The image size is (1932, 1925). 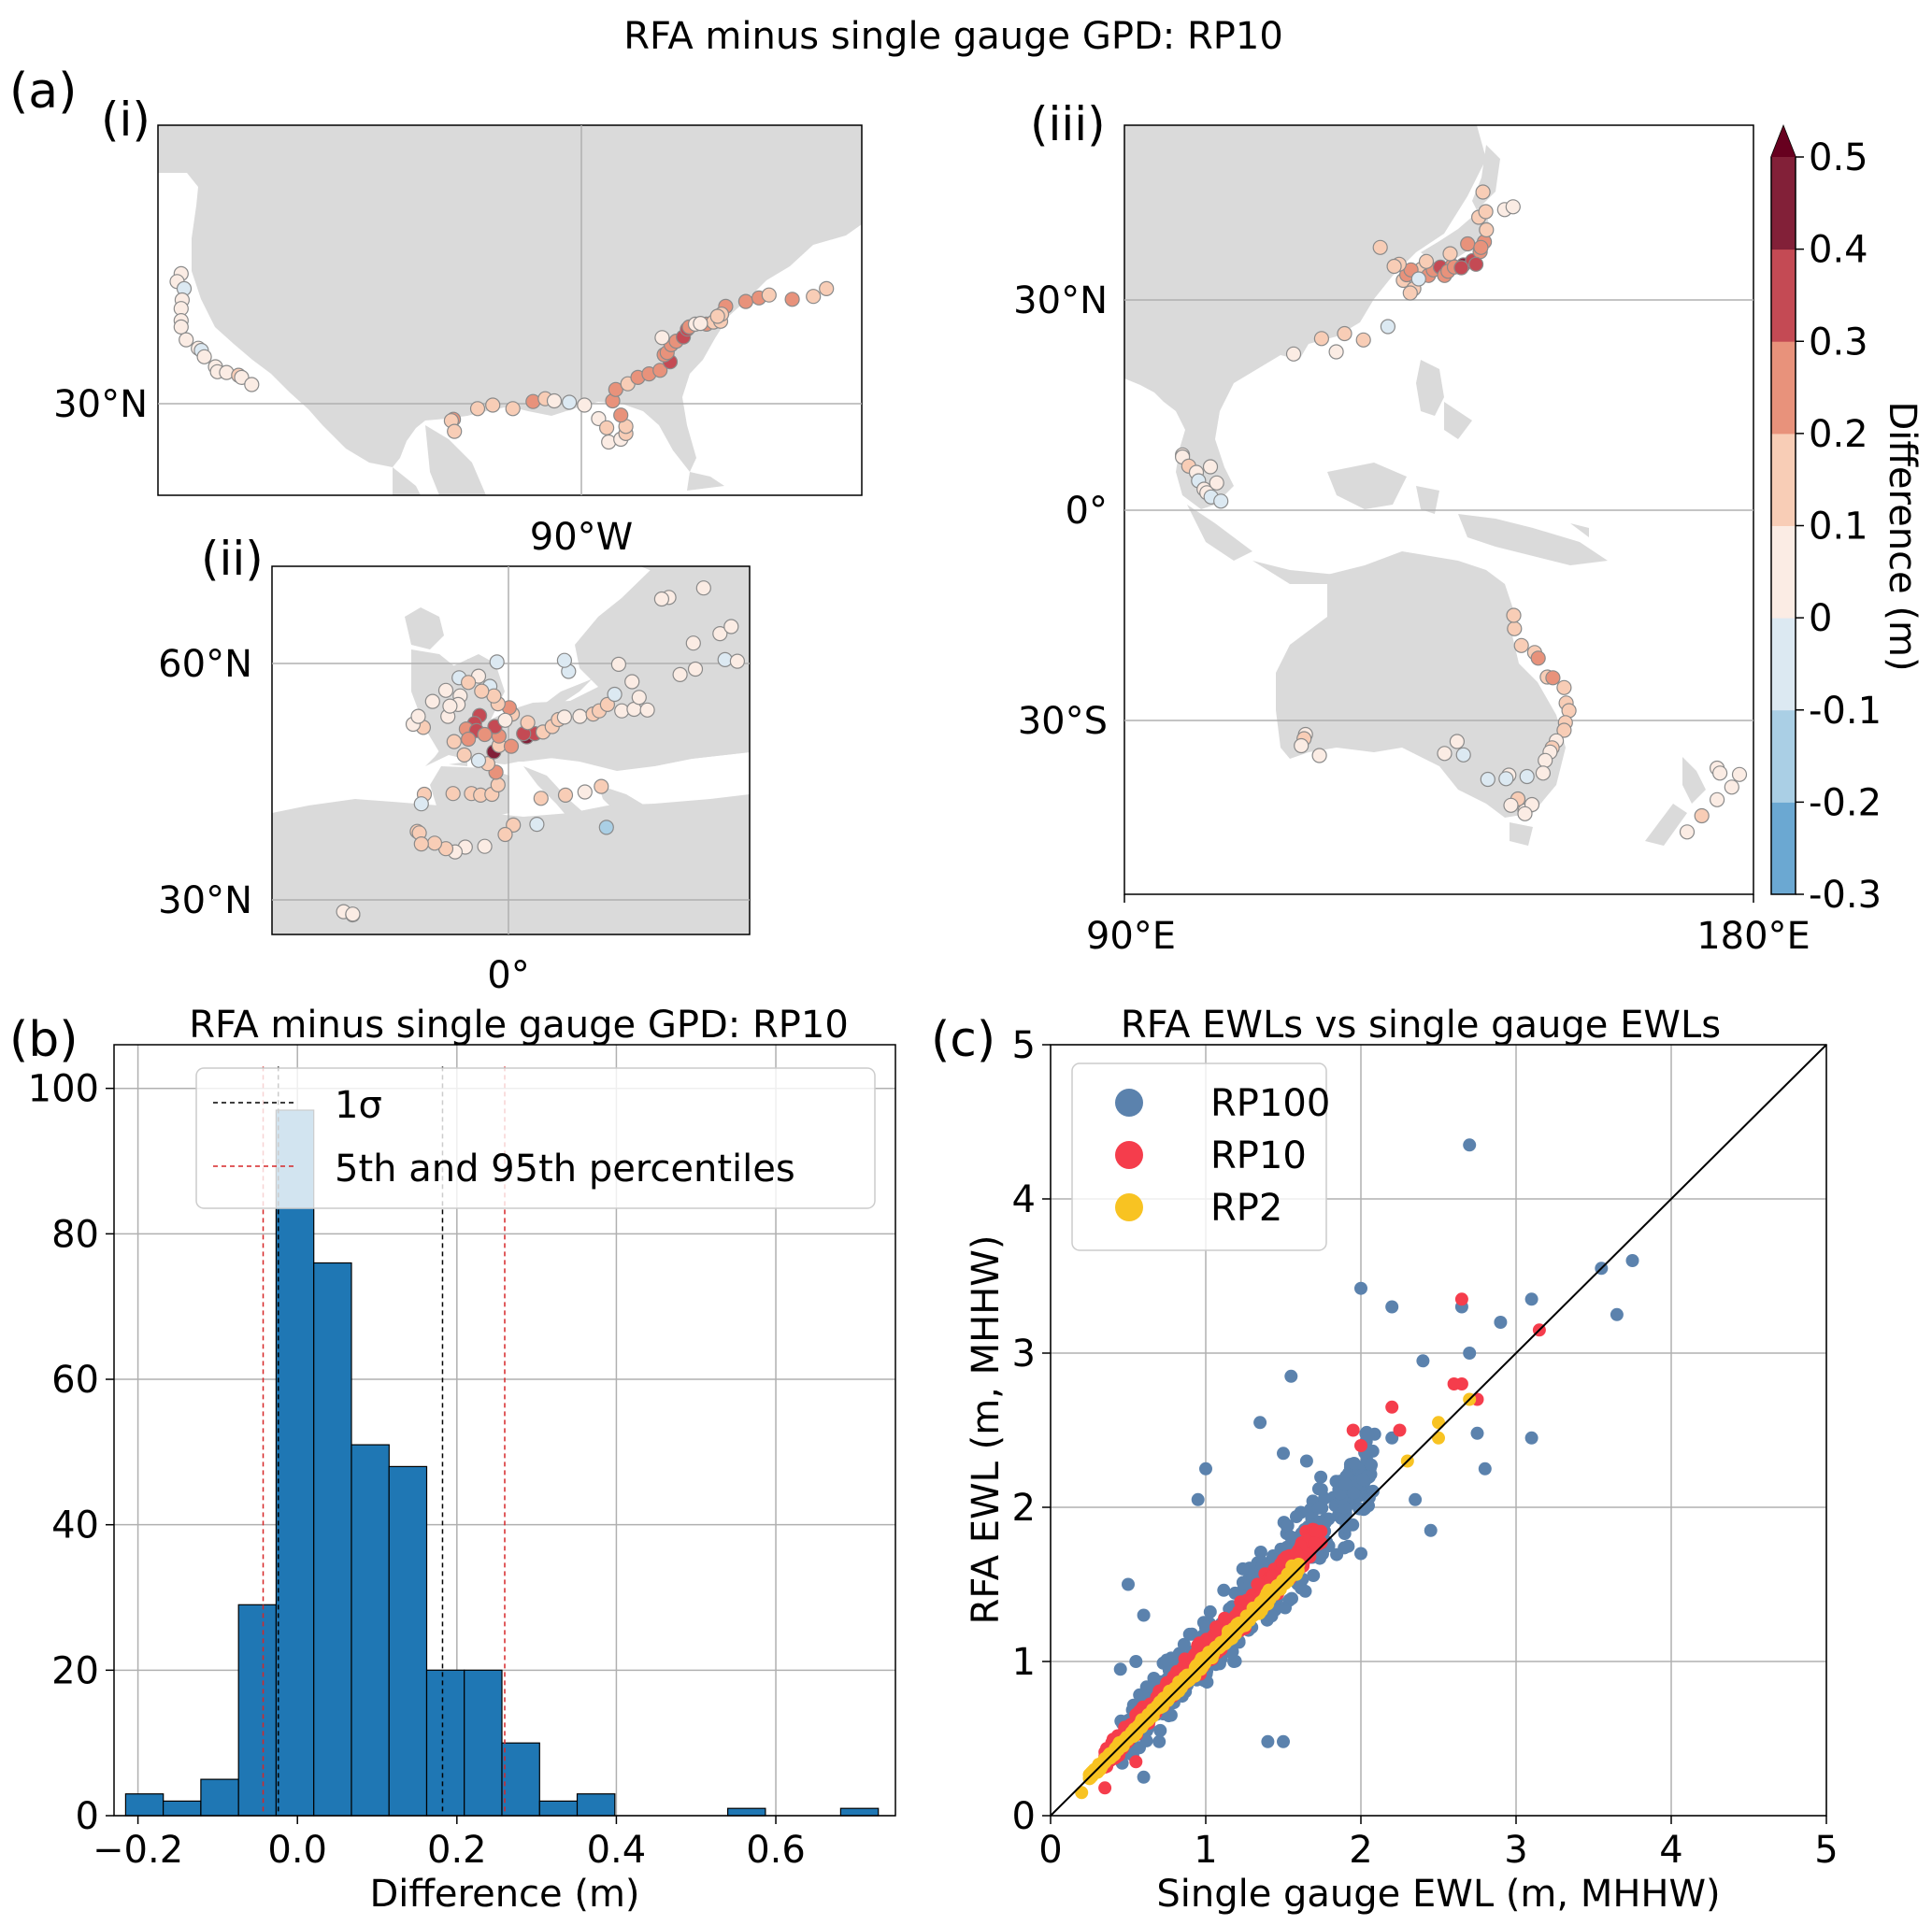 What do you see at coordinates (1060, 300) in the screenshot?
I see `map-iii-lat-tick-30n: 30°N` at bounding box center [1060, 300].